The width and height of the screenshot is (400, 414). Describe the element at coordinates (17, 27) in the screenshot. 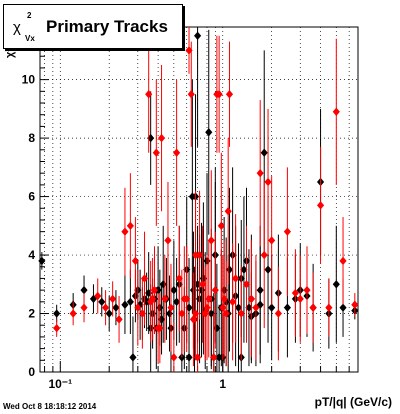

I see `title-symbol: χ` at that location.